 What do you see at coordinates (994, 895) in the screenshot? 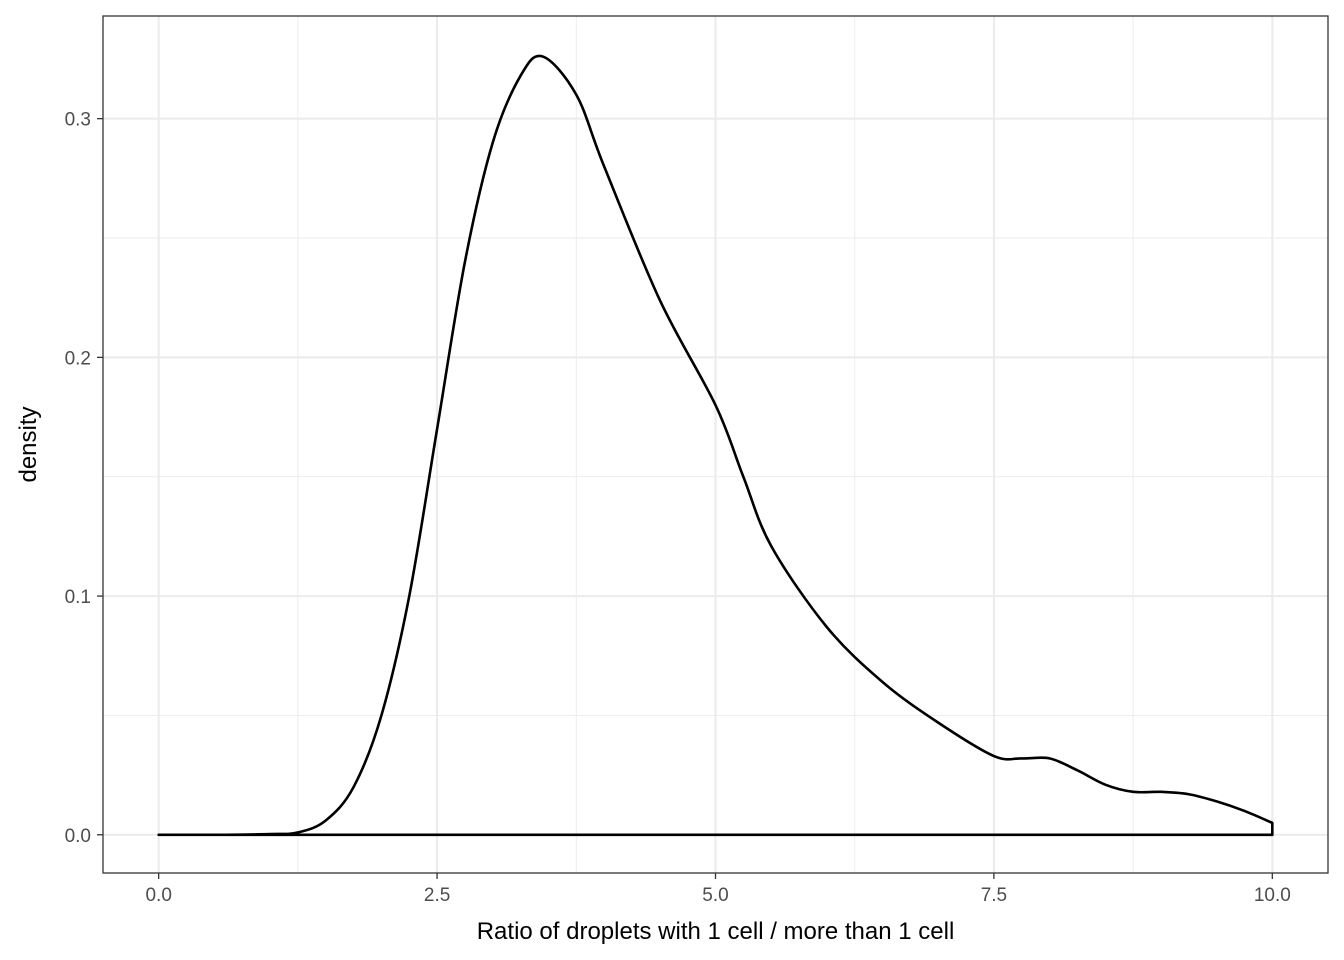
I see `x-tick-label: 7.5` at bounding box center [994, 895].